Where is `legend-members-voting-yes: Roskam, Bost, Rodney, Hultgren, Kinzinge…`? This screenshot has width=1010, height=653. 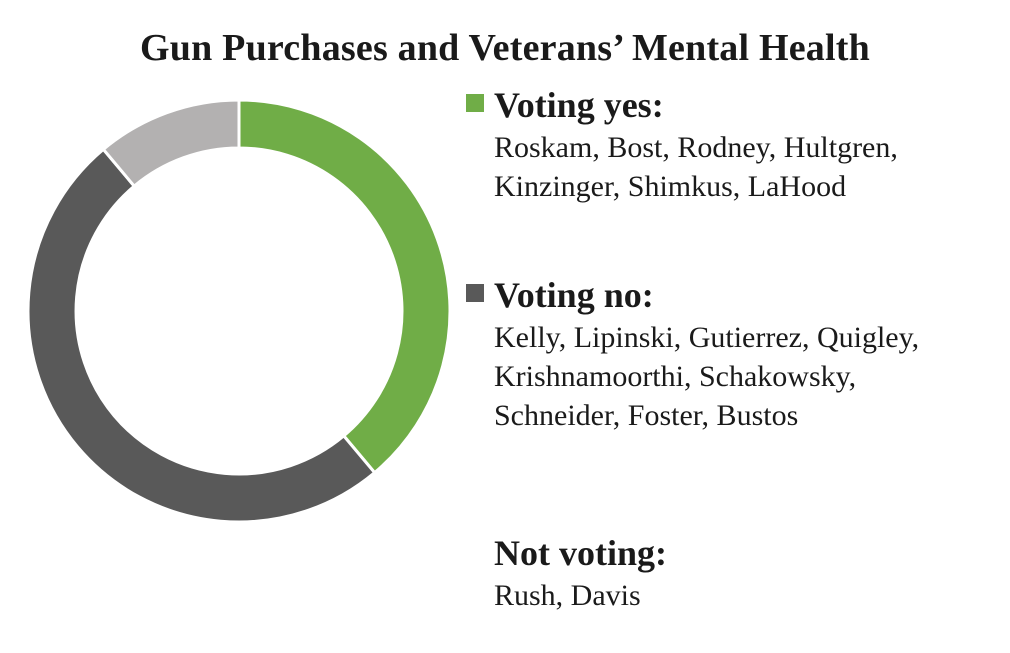
legend-members-voting-yes: Roskam, Bost, Rodney, Hultgren, Kinzinge… is located at coordinates (696, 167).